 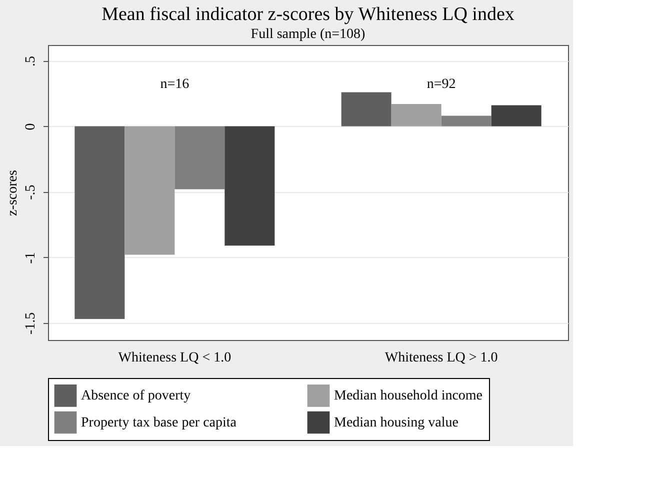 What do you see at coordinates (175, 358) in the screenshot?
I see `x-tick-label: Whiteness LQ < 1.0` at bounding box center [175, 358].